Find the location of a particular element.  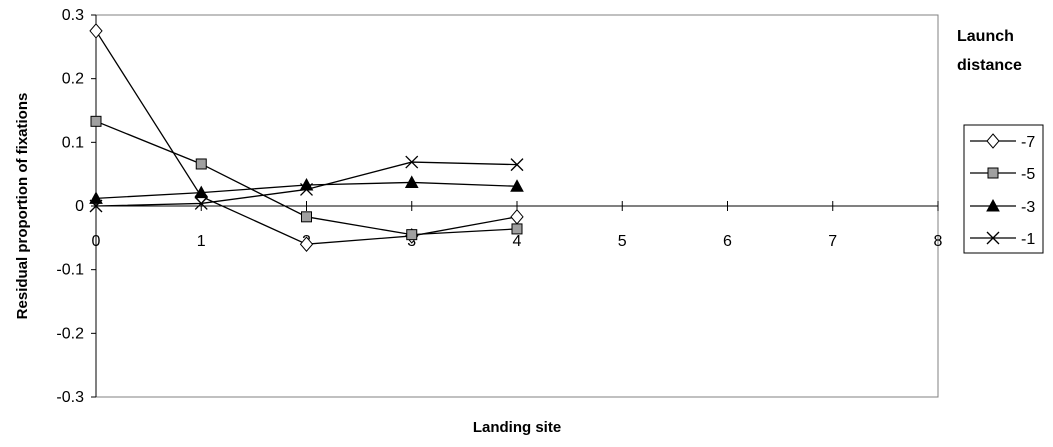

legend-label: -3 is located at coordinates (1028, 207).